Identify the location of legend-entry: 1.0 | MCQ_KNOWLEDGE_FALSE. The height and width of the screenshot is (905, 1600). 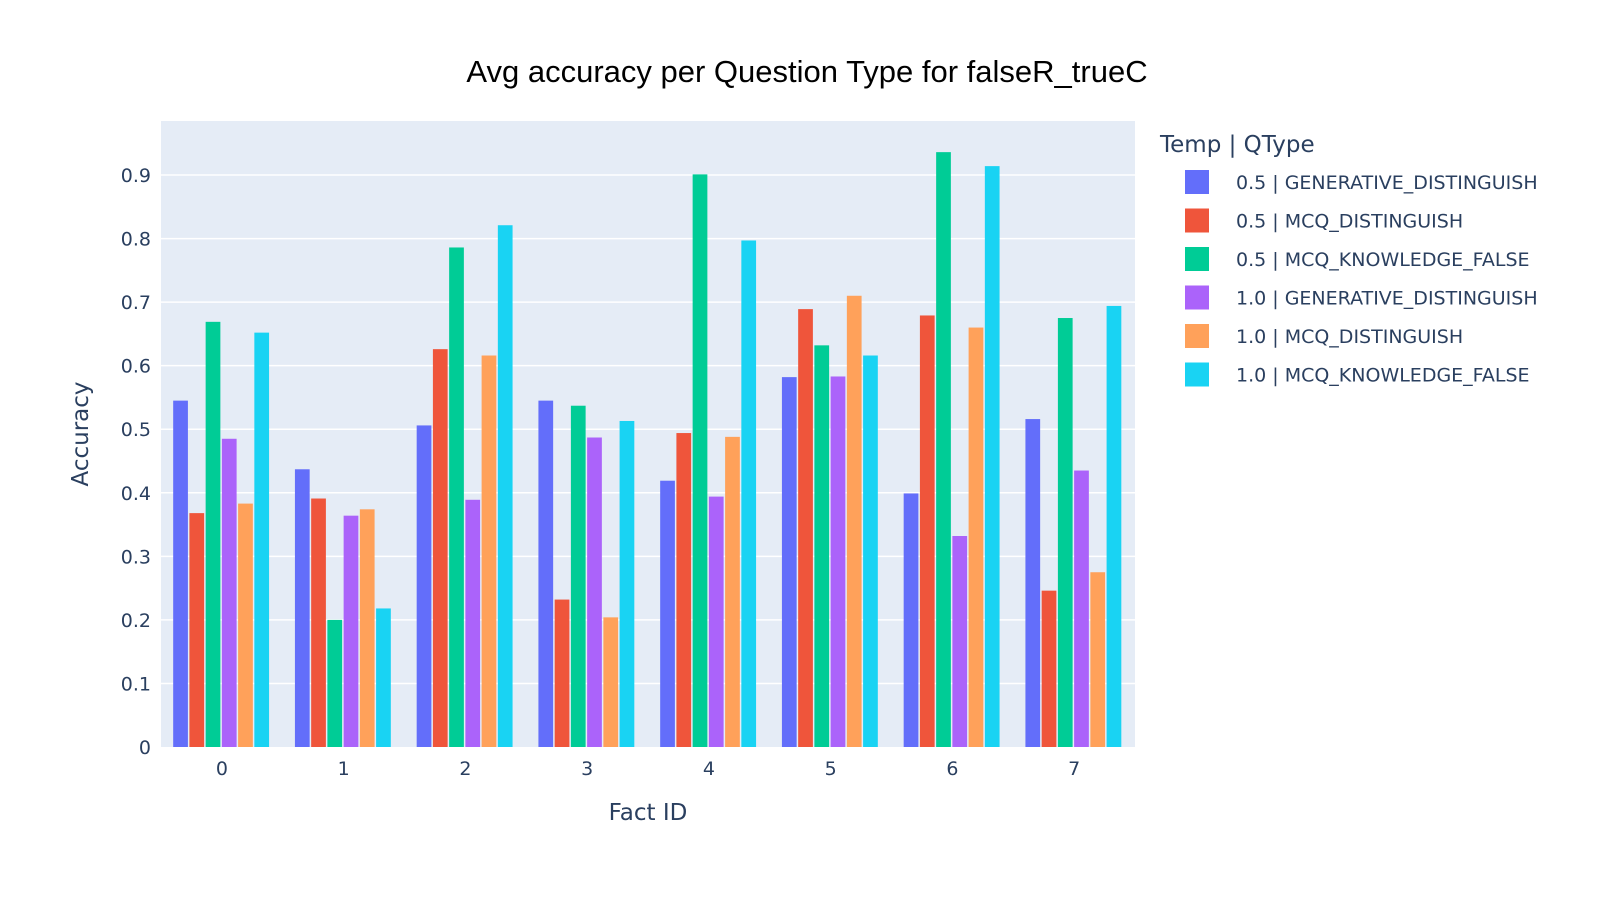
(1383, 376).